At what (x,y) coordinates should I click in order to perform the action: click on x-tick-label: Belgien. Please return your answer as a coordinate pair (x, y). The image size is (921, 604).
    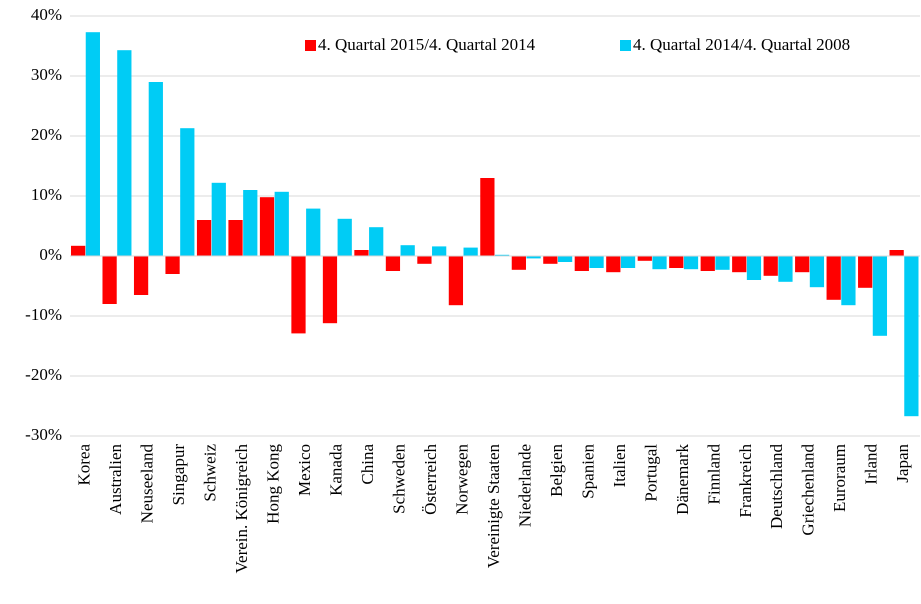
    Looking at the image, I should click on (556, 470).